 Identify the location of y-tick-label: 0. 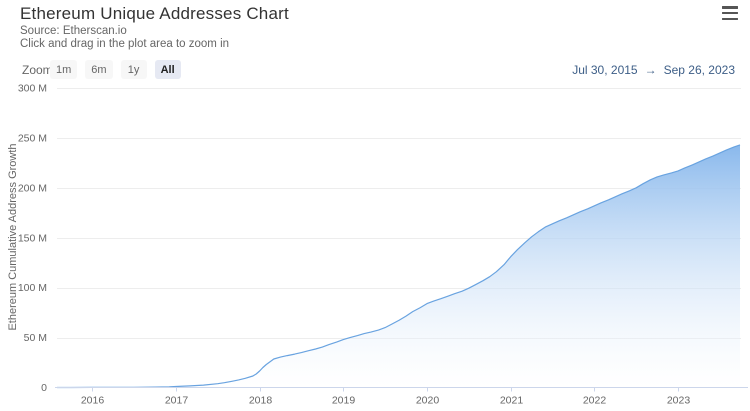
(44, 388).